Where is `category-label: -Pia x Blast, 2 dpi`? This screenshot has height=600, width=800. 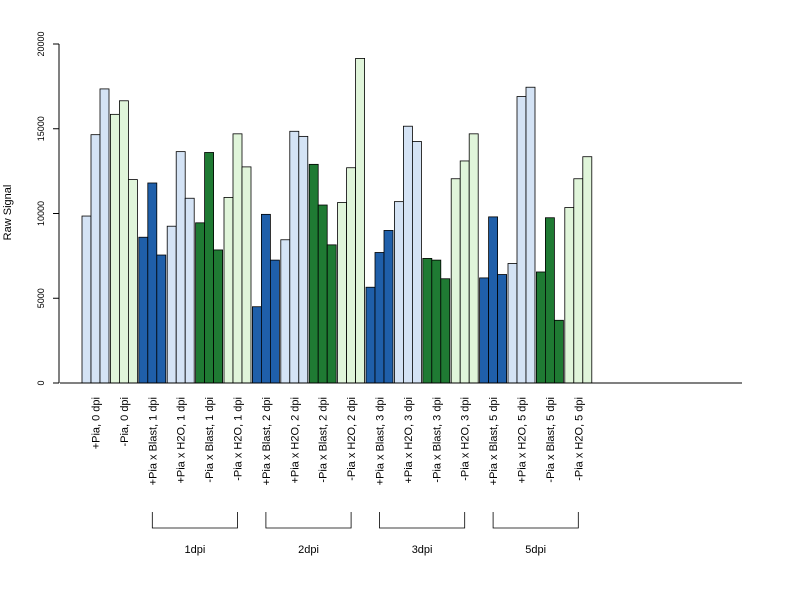 category-label: -Pia x Blast, 2 dpi is located at coordinates (324, 440).